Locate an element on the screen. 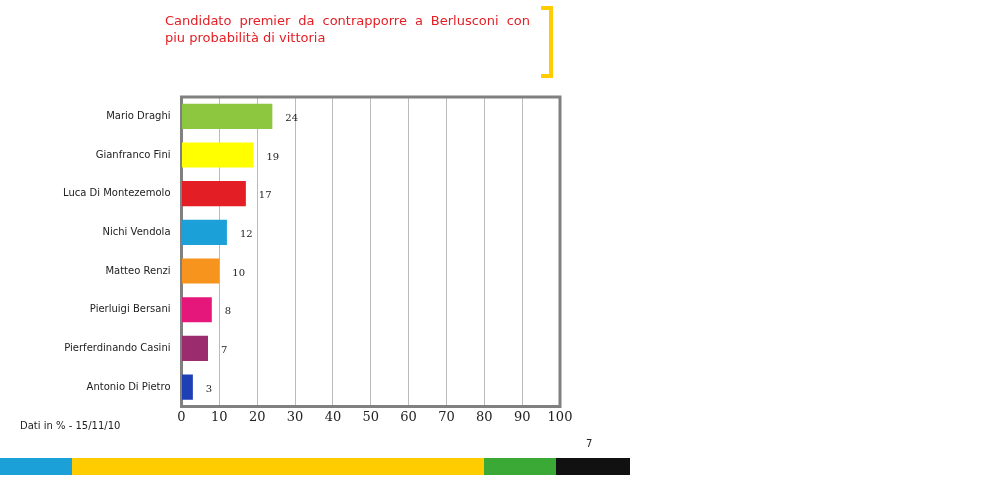 The image size is (1004, 504). x-tick-label: 10 is located at coordinates (219, 416).